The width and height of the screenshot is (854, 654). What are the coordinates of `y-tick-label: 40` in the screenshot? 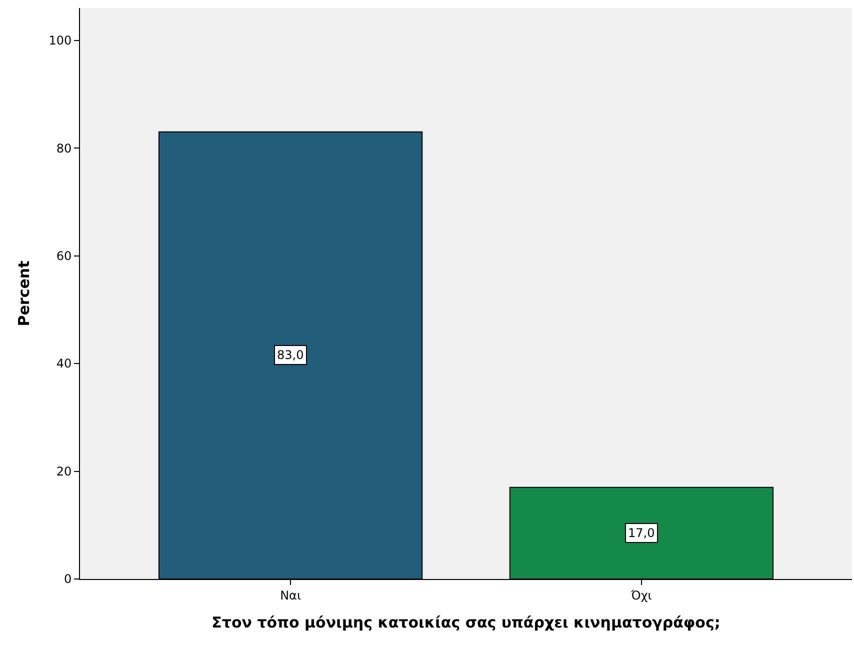 It's located at (64, 363).